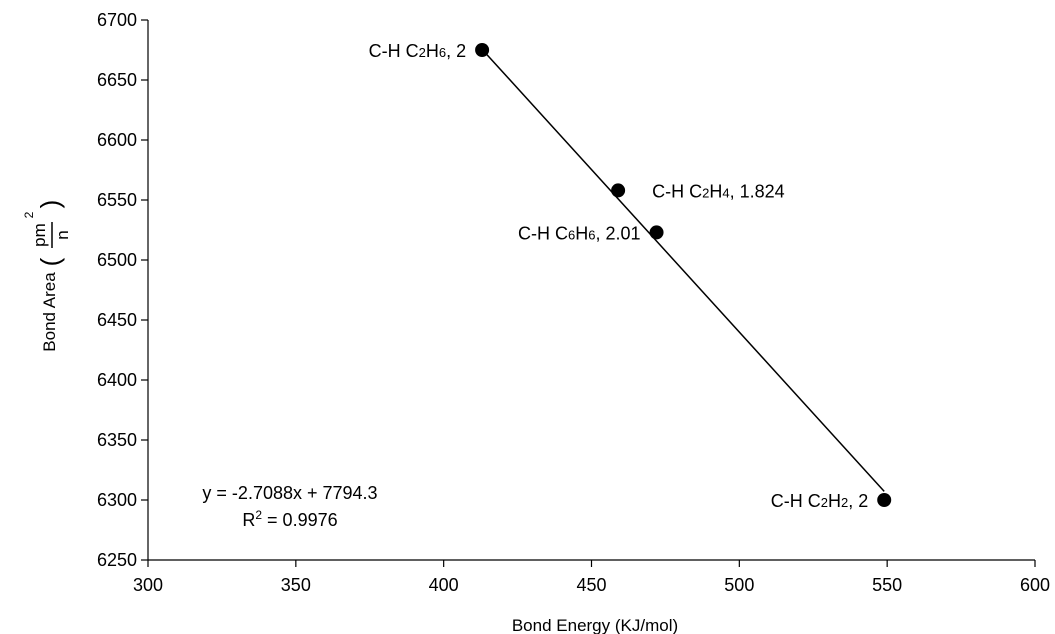  What do you see at coordinates (887, 585) in the screenshot?
I see `x-tick-label: 550` at bounding box center [887, 585].